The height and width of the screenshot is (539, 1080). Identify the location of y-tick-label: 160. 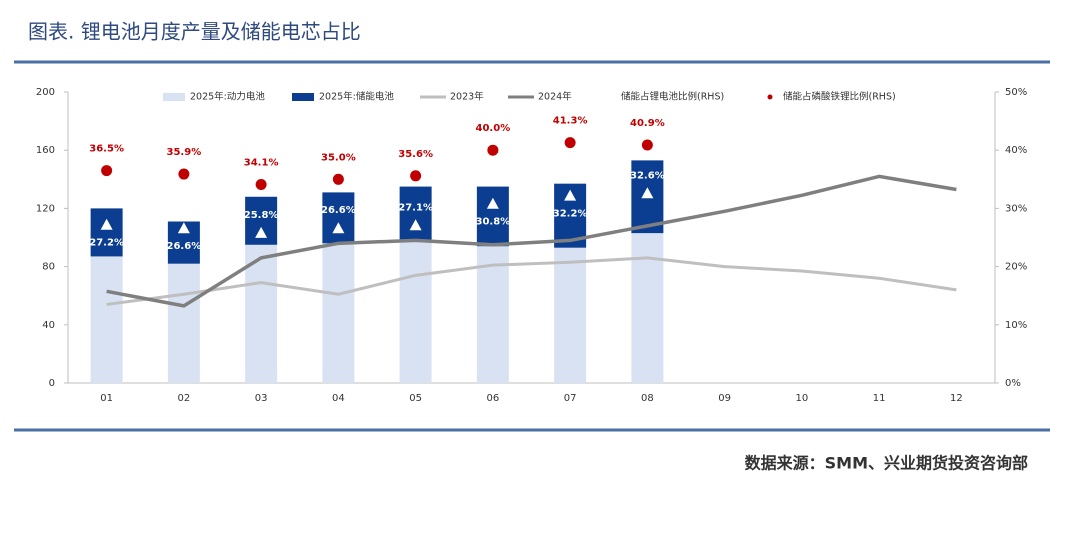
(45, 150).